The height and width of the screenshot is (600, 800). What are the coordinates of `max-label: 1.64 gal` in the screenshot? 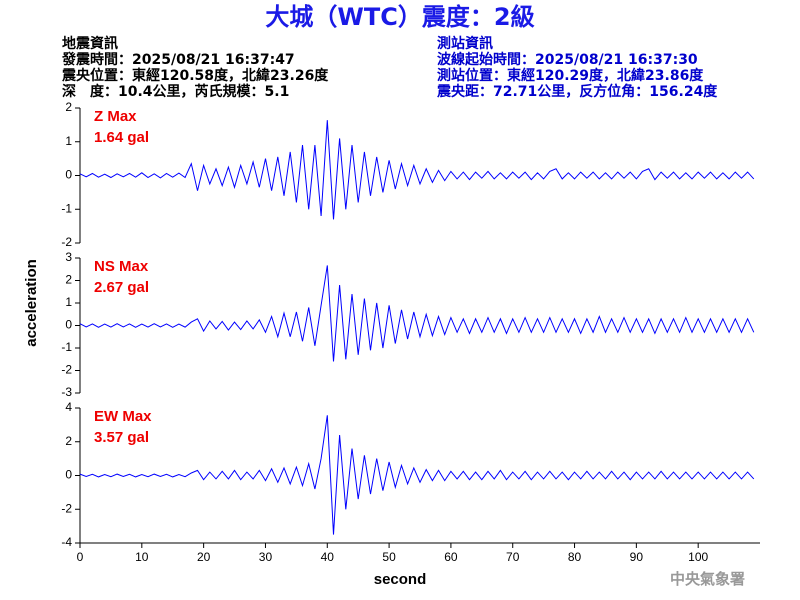 It's located at (121, 137).